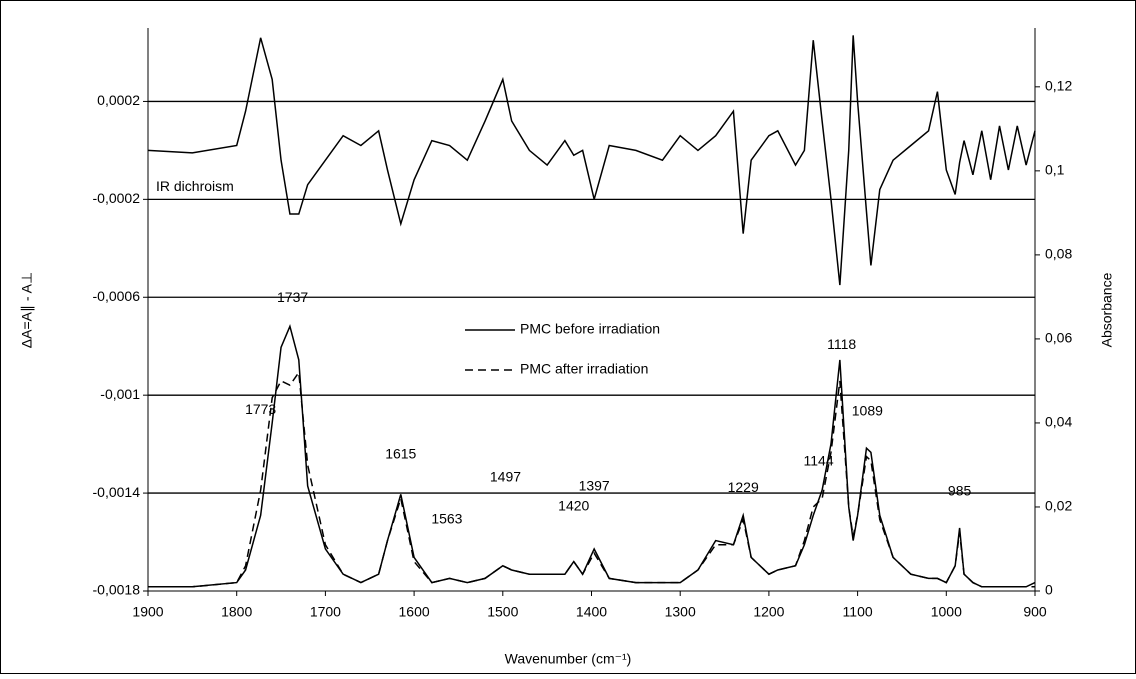 The image size is (1136, 679). I want to click on peak-label: 1229, so click(743, 487).